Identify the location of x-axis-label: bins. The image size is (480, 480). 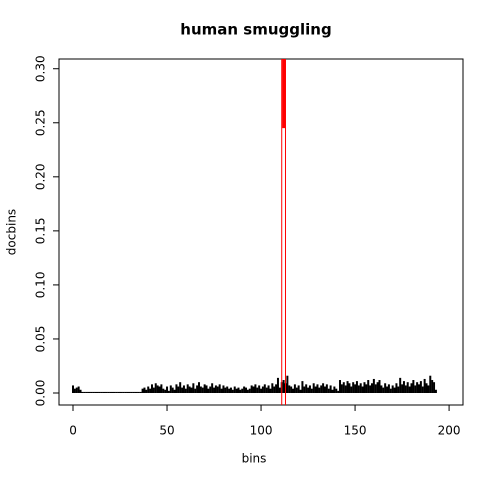
(254, 459).